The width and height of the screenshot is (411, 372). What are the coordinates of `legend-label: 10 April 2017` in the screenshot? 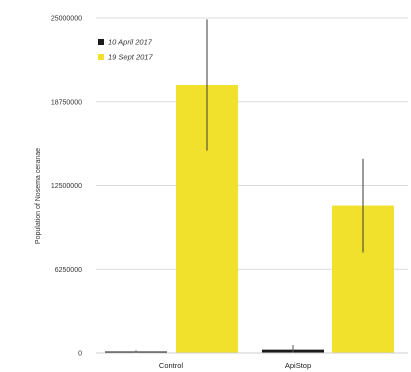 It's located at (130, 42).